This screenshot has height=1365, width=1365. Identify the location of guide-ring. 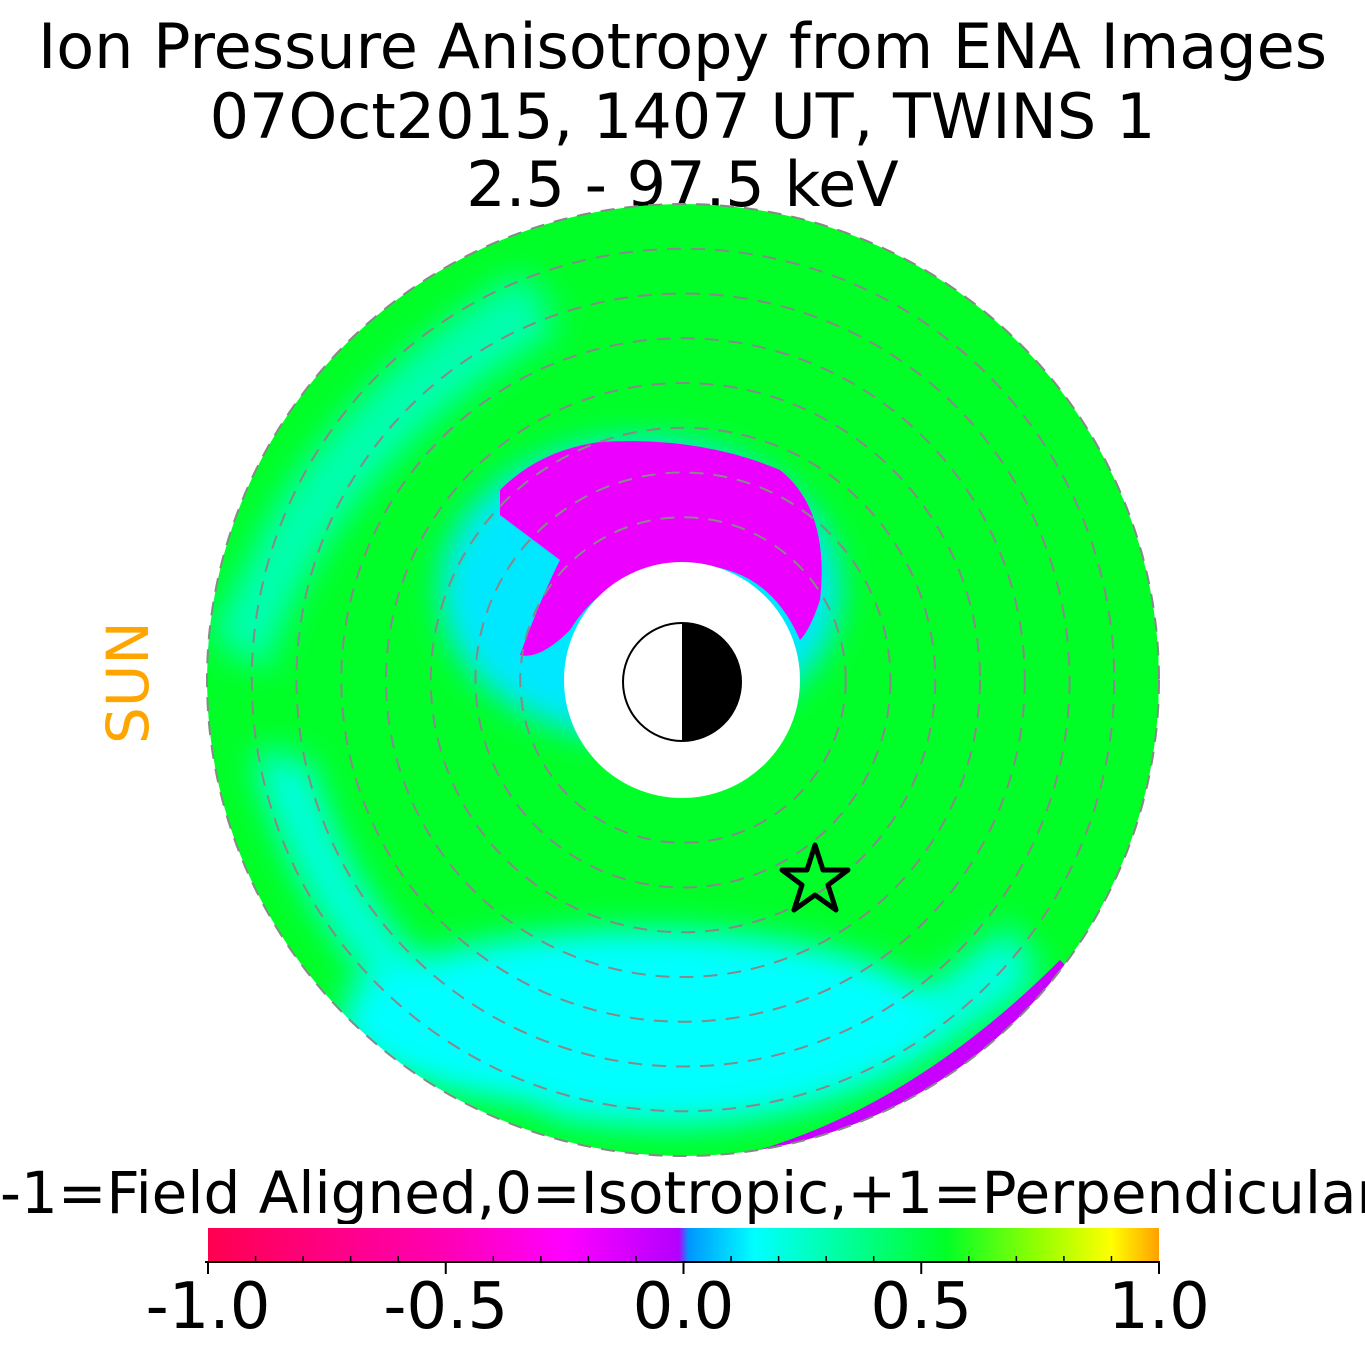
(683, 680).